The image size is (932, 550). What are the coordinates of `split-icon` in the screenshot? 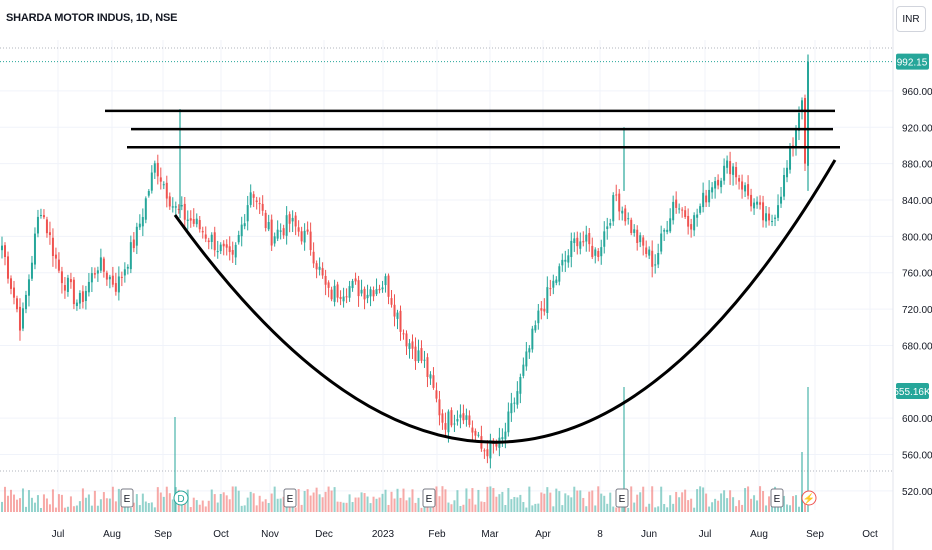 It's located at (809, 498).